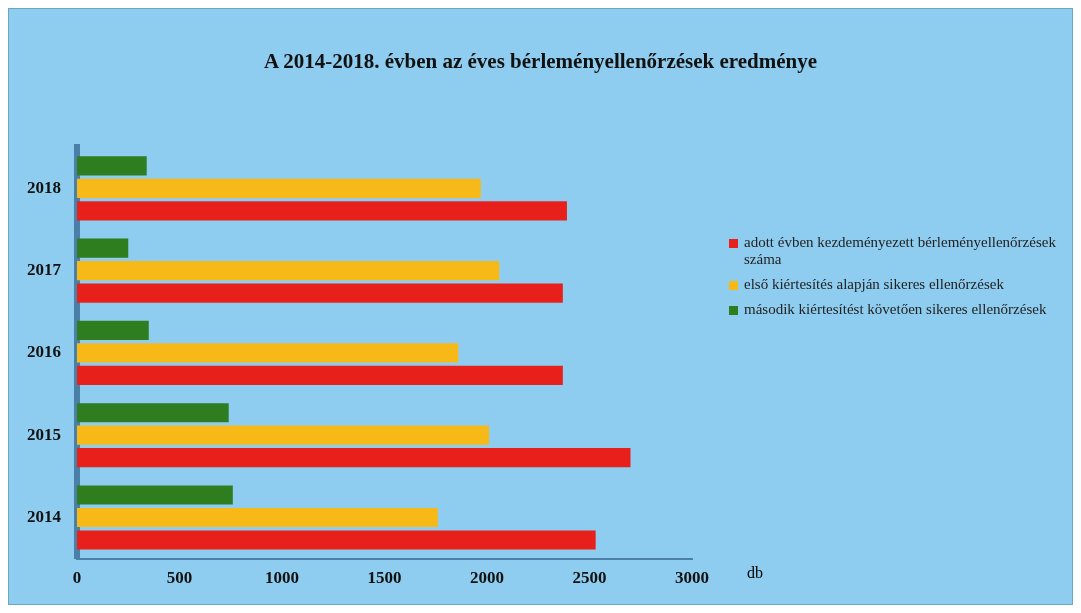  Describe the element at coordinates (44, 434) in the screenshot. I see `y-tick-label: 2015` at that location.